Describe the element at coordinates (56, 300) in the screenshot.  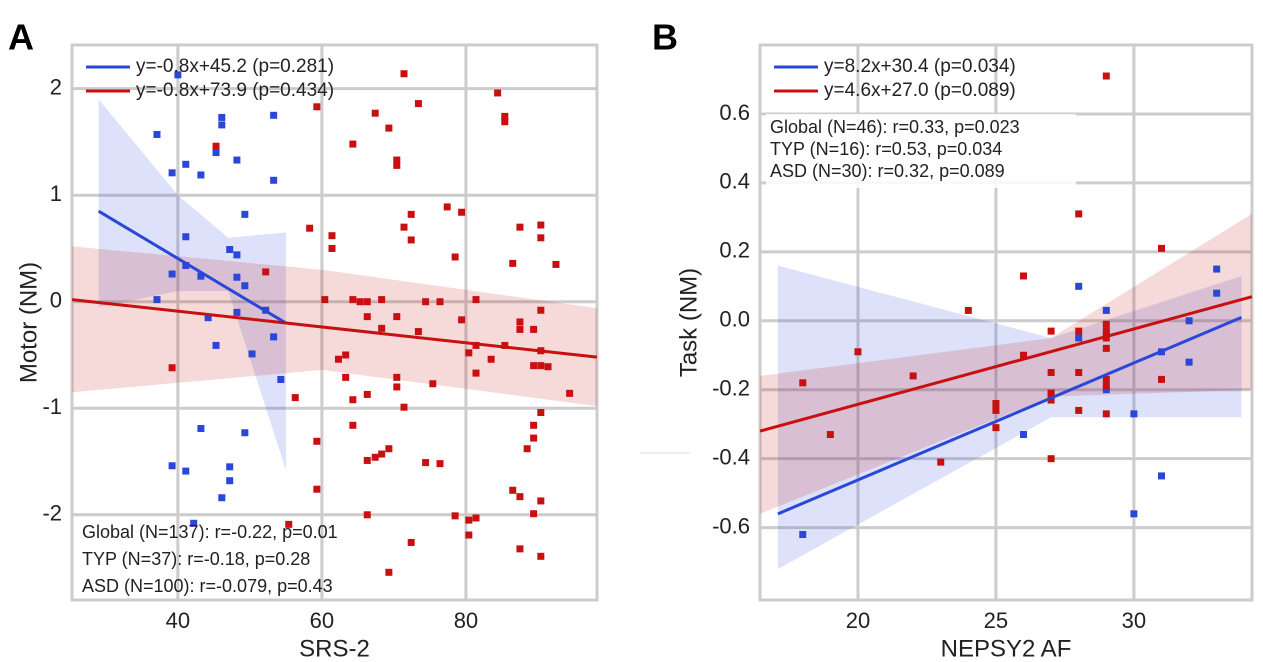
I see `y-tick-label: 0` at that location.